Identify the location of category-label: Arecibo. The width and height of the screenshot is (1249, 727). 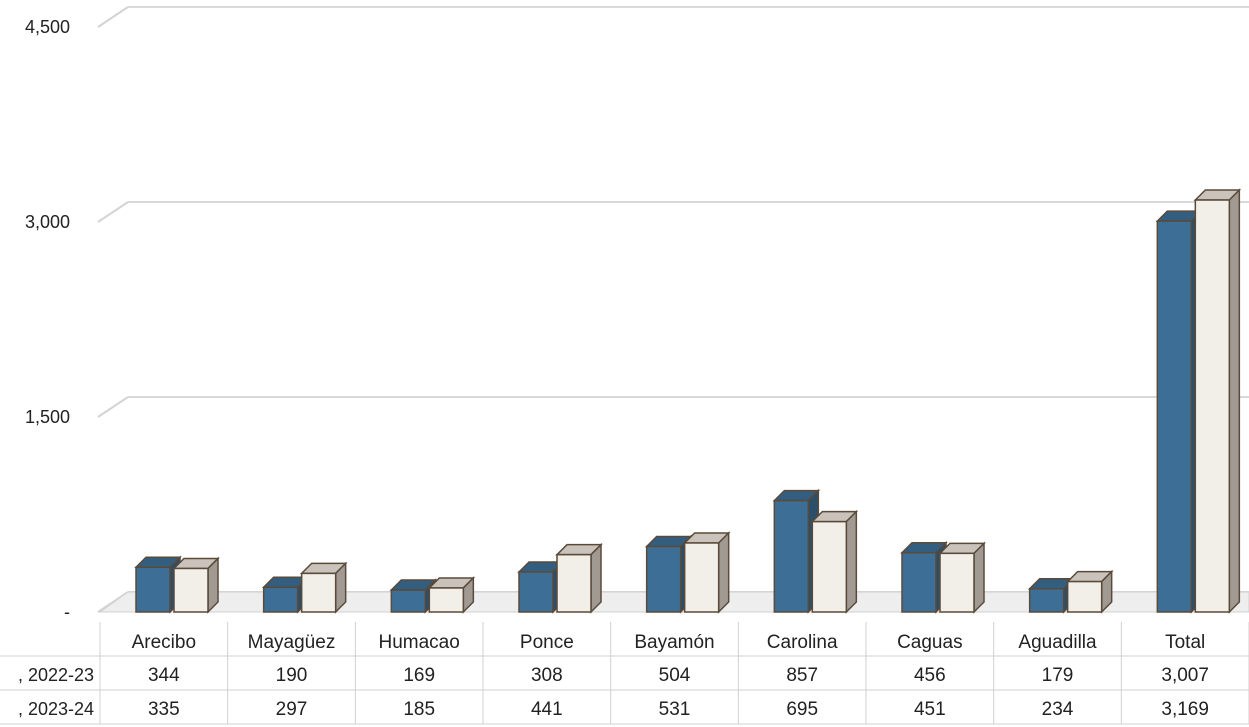
(164, 642).